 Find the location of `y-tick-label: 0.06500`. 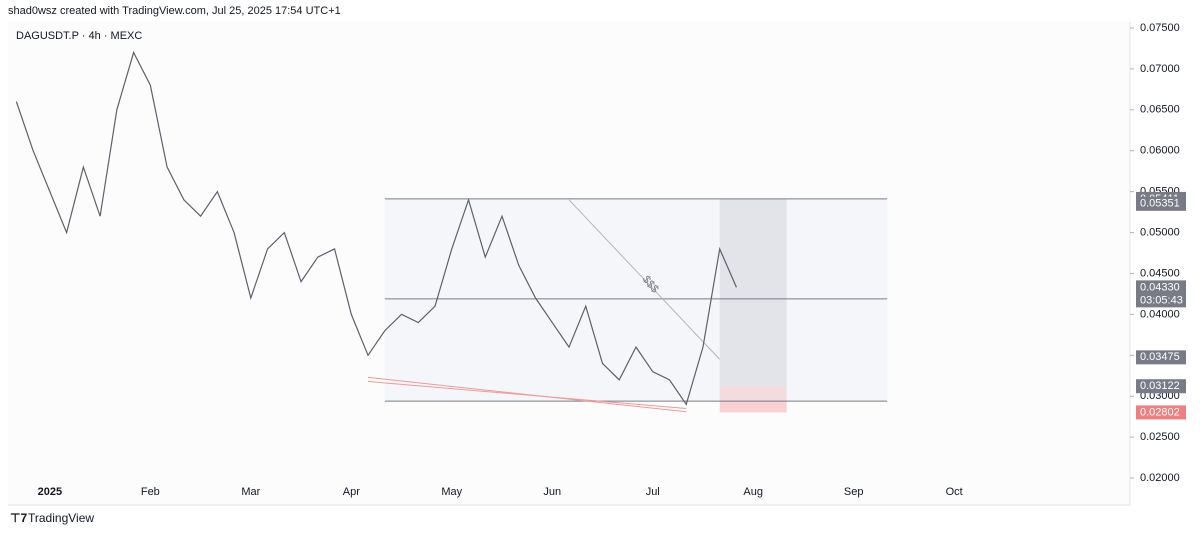

y-tick-label: 0.06500 is located at coordinates (1160, 110).